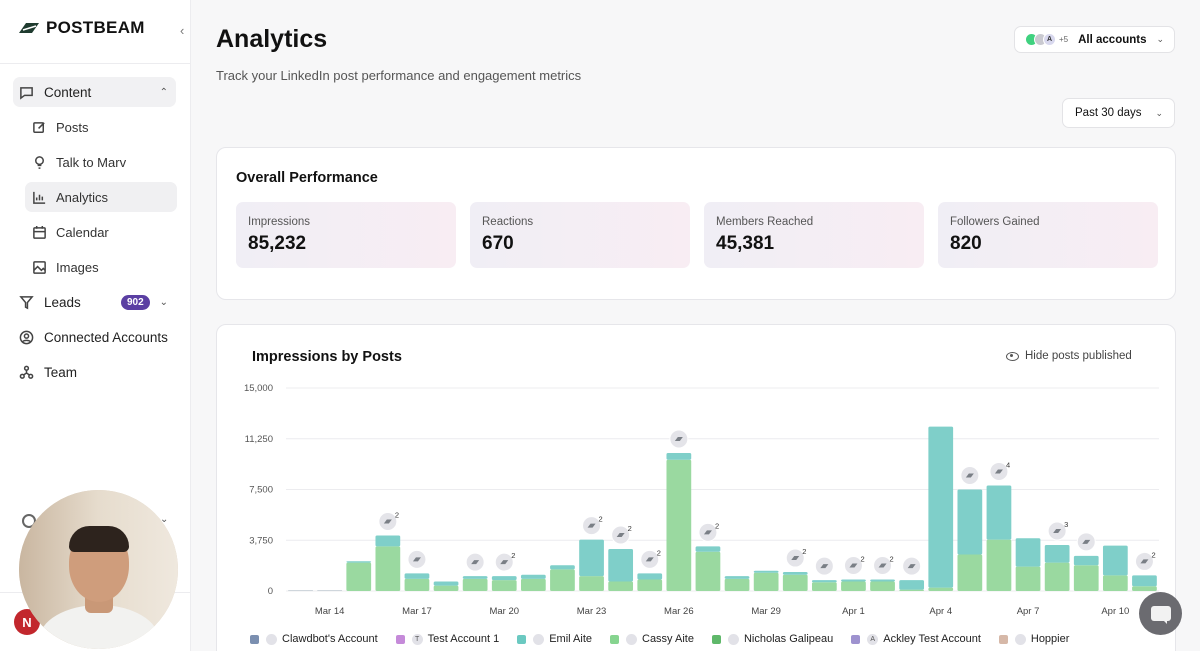 This screenshot has height=651, width=1200. I want to click on kpi-members-reached: Members Reached 45,381, so click(814, 235).